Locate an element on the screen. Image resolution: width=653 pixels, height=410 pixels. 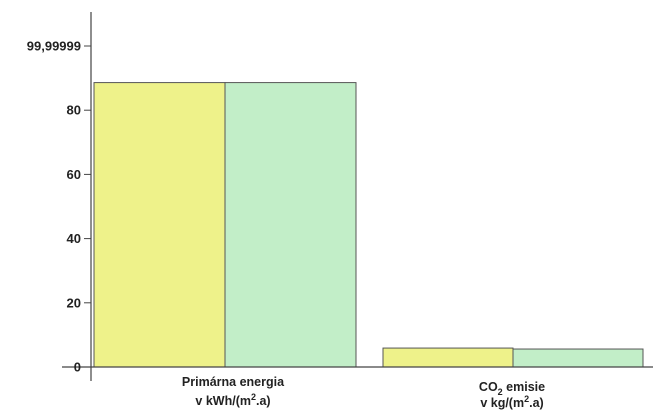
y-tick-label-4: 80 is located at coordinates (74, 110).